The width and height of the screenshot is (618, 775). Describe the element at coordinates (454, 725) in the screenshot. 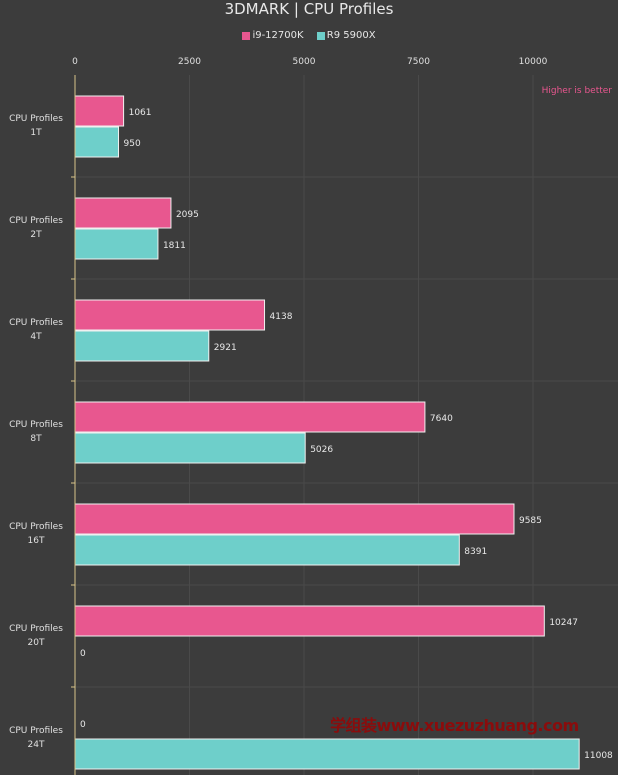

I see `watermark: 学组装www.xuezuzhuang.com` at that location.